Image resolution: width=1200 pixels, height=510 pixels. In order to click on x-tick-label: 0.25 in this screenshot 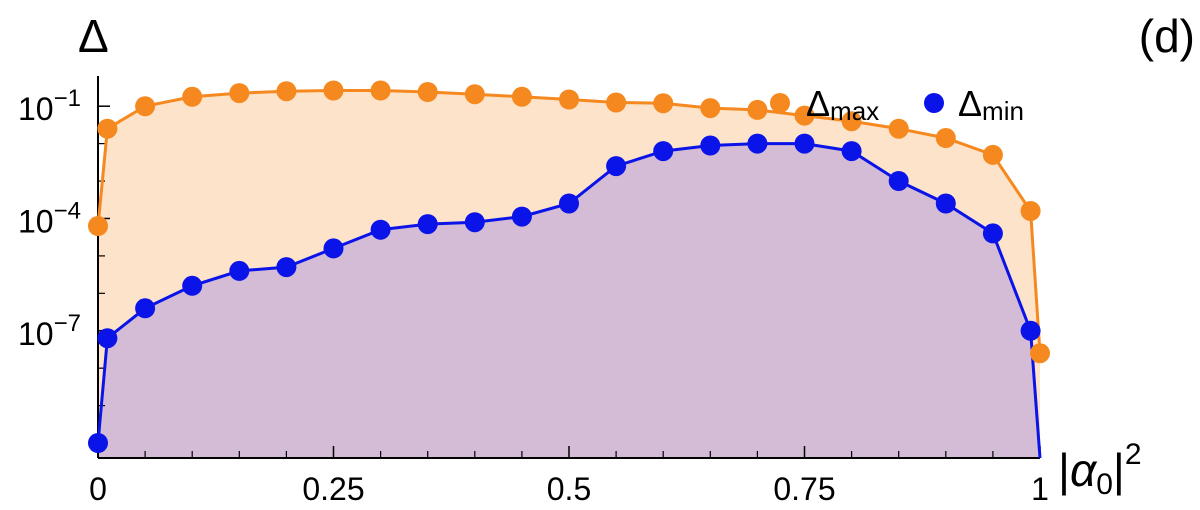, I will do `click(333, 489)`.